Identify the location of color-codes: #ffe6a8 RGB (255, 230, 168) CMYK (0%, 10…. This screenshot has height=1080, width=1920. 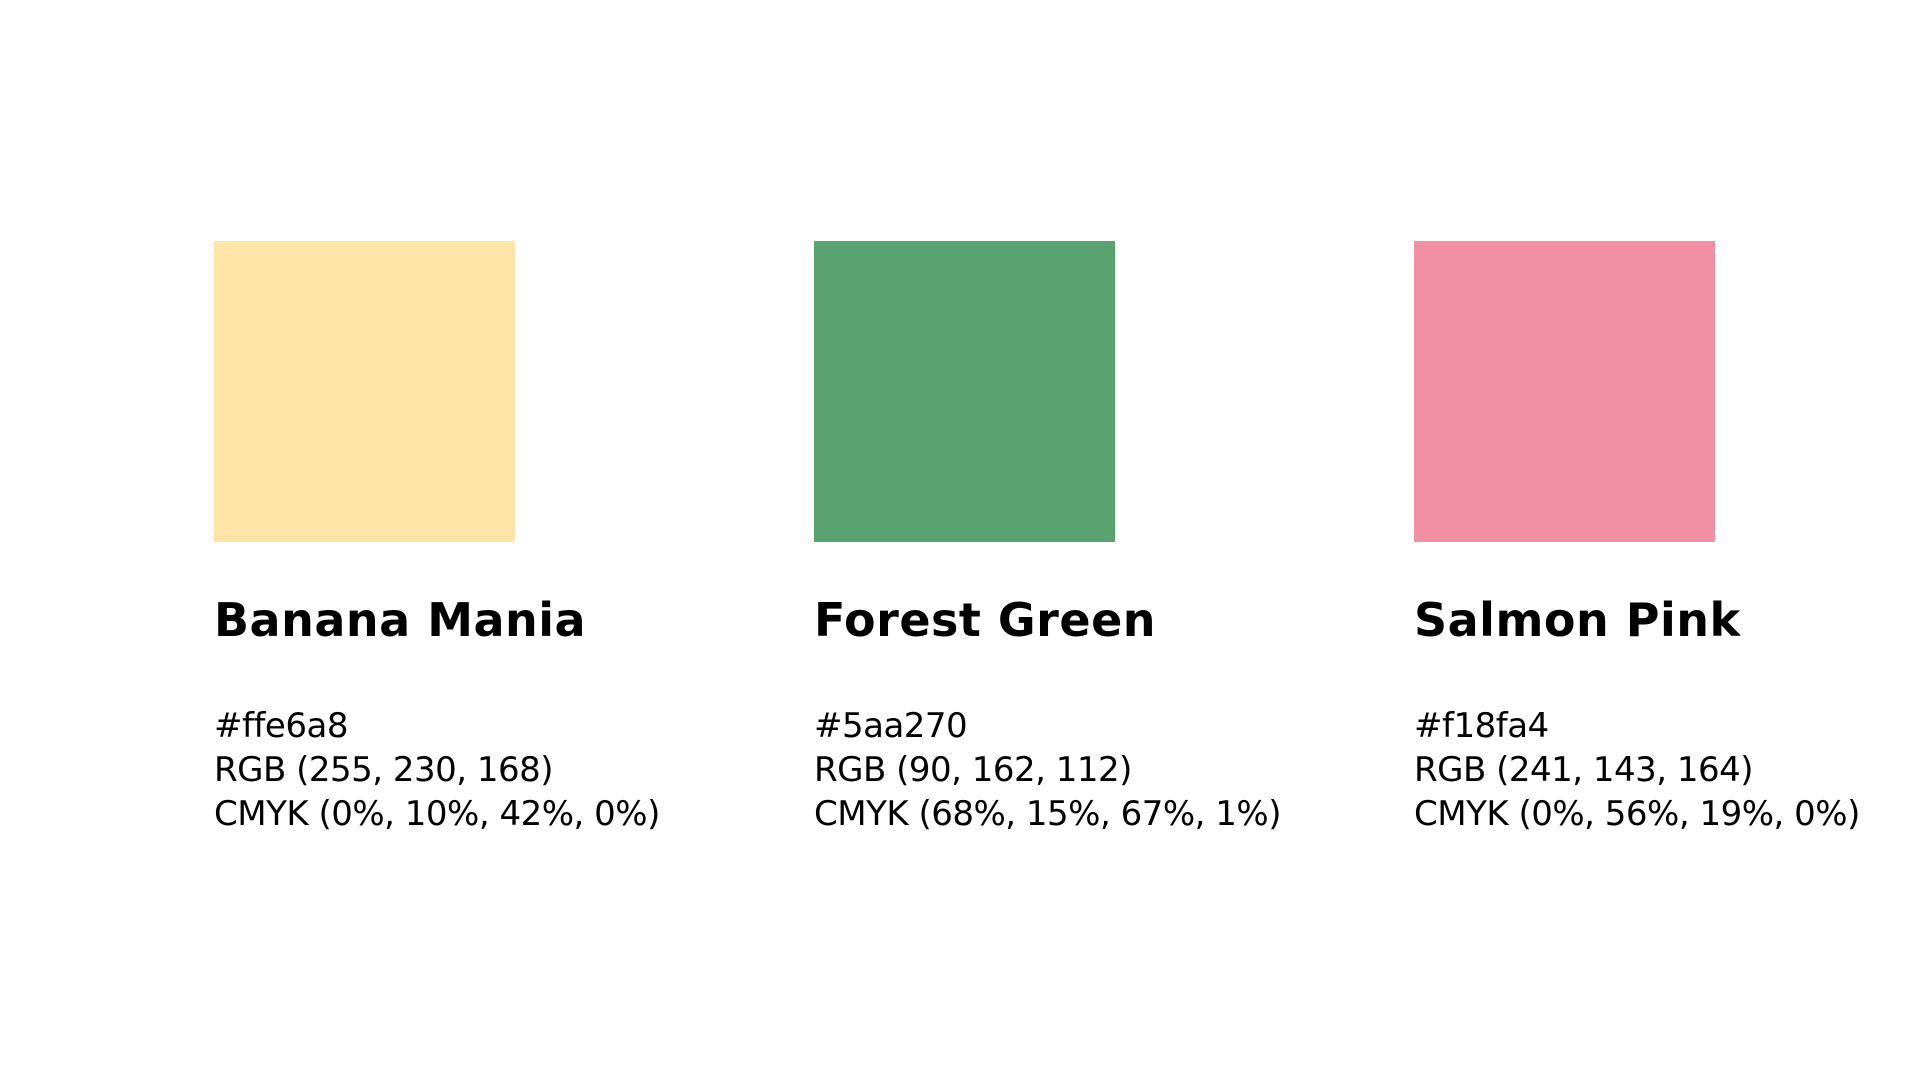
(474, 770).